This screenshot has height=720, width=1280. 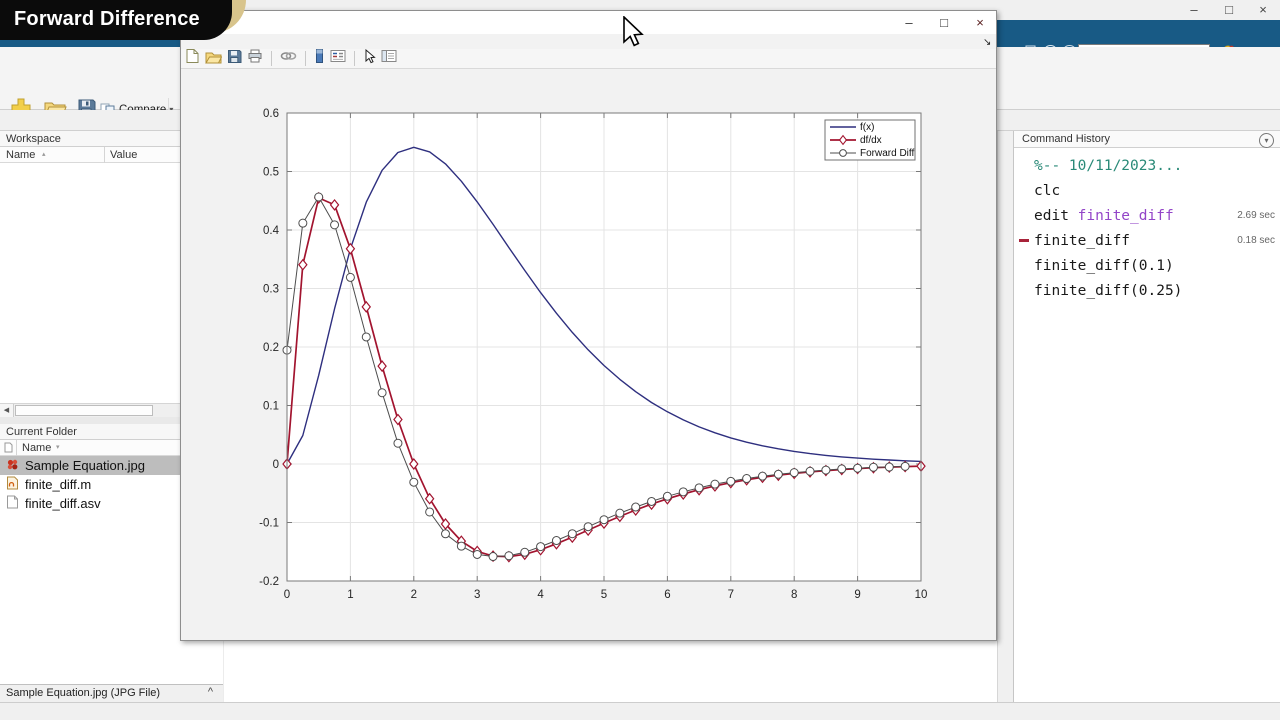 I want to click on file-name: finite_diff.m, so click(x=58, y=484).